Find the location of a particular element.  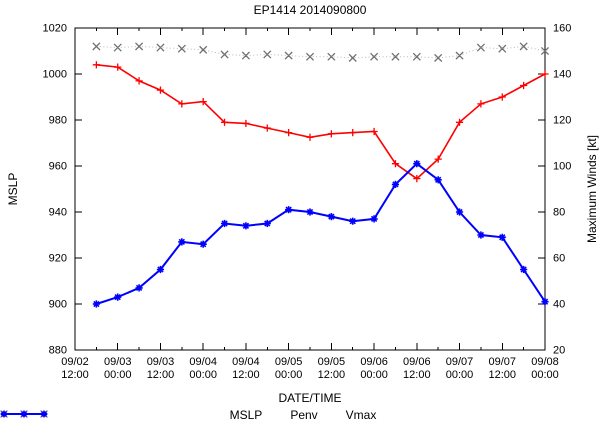

y-tick-label-left: 880 is located at coordinates (58, 351).